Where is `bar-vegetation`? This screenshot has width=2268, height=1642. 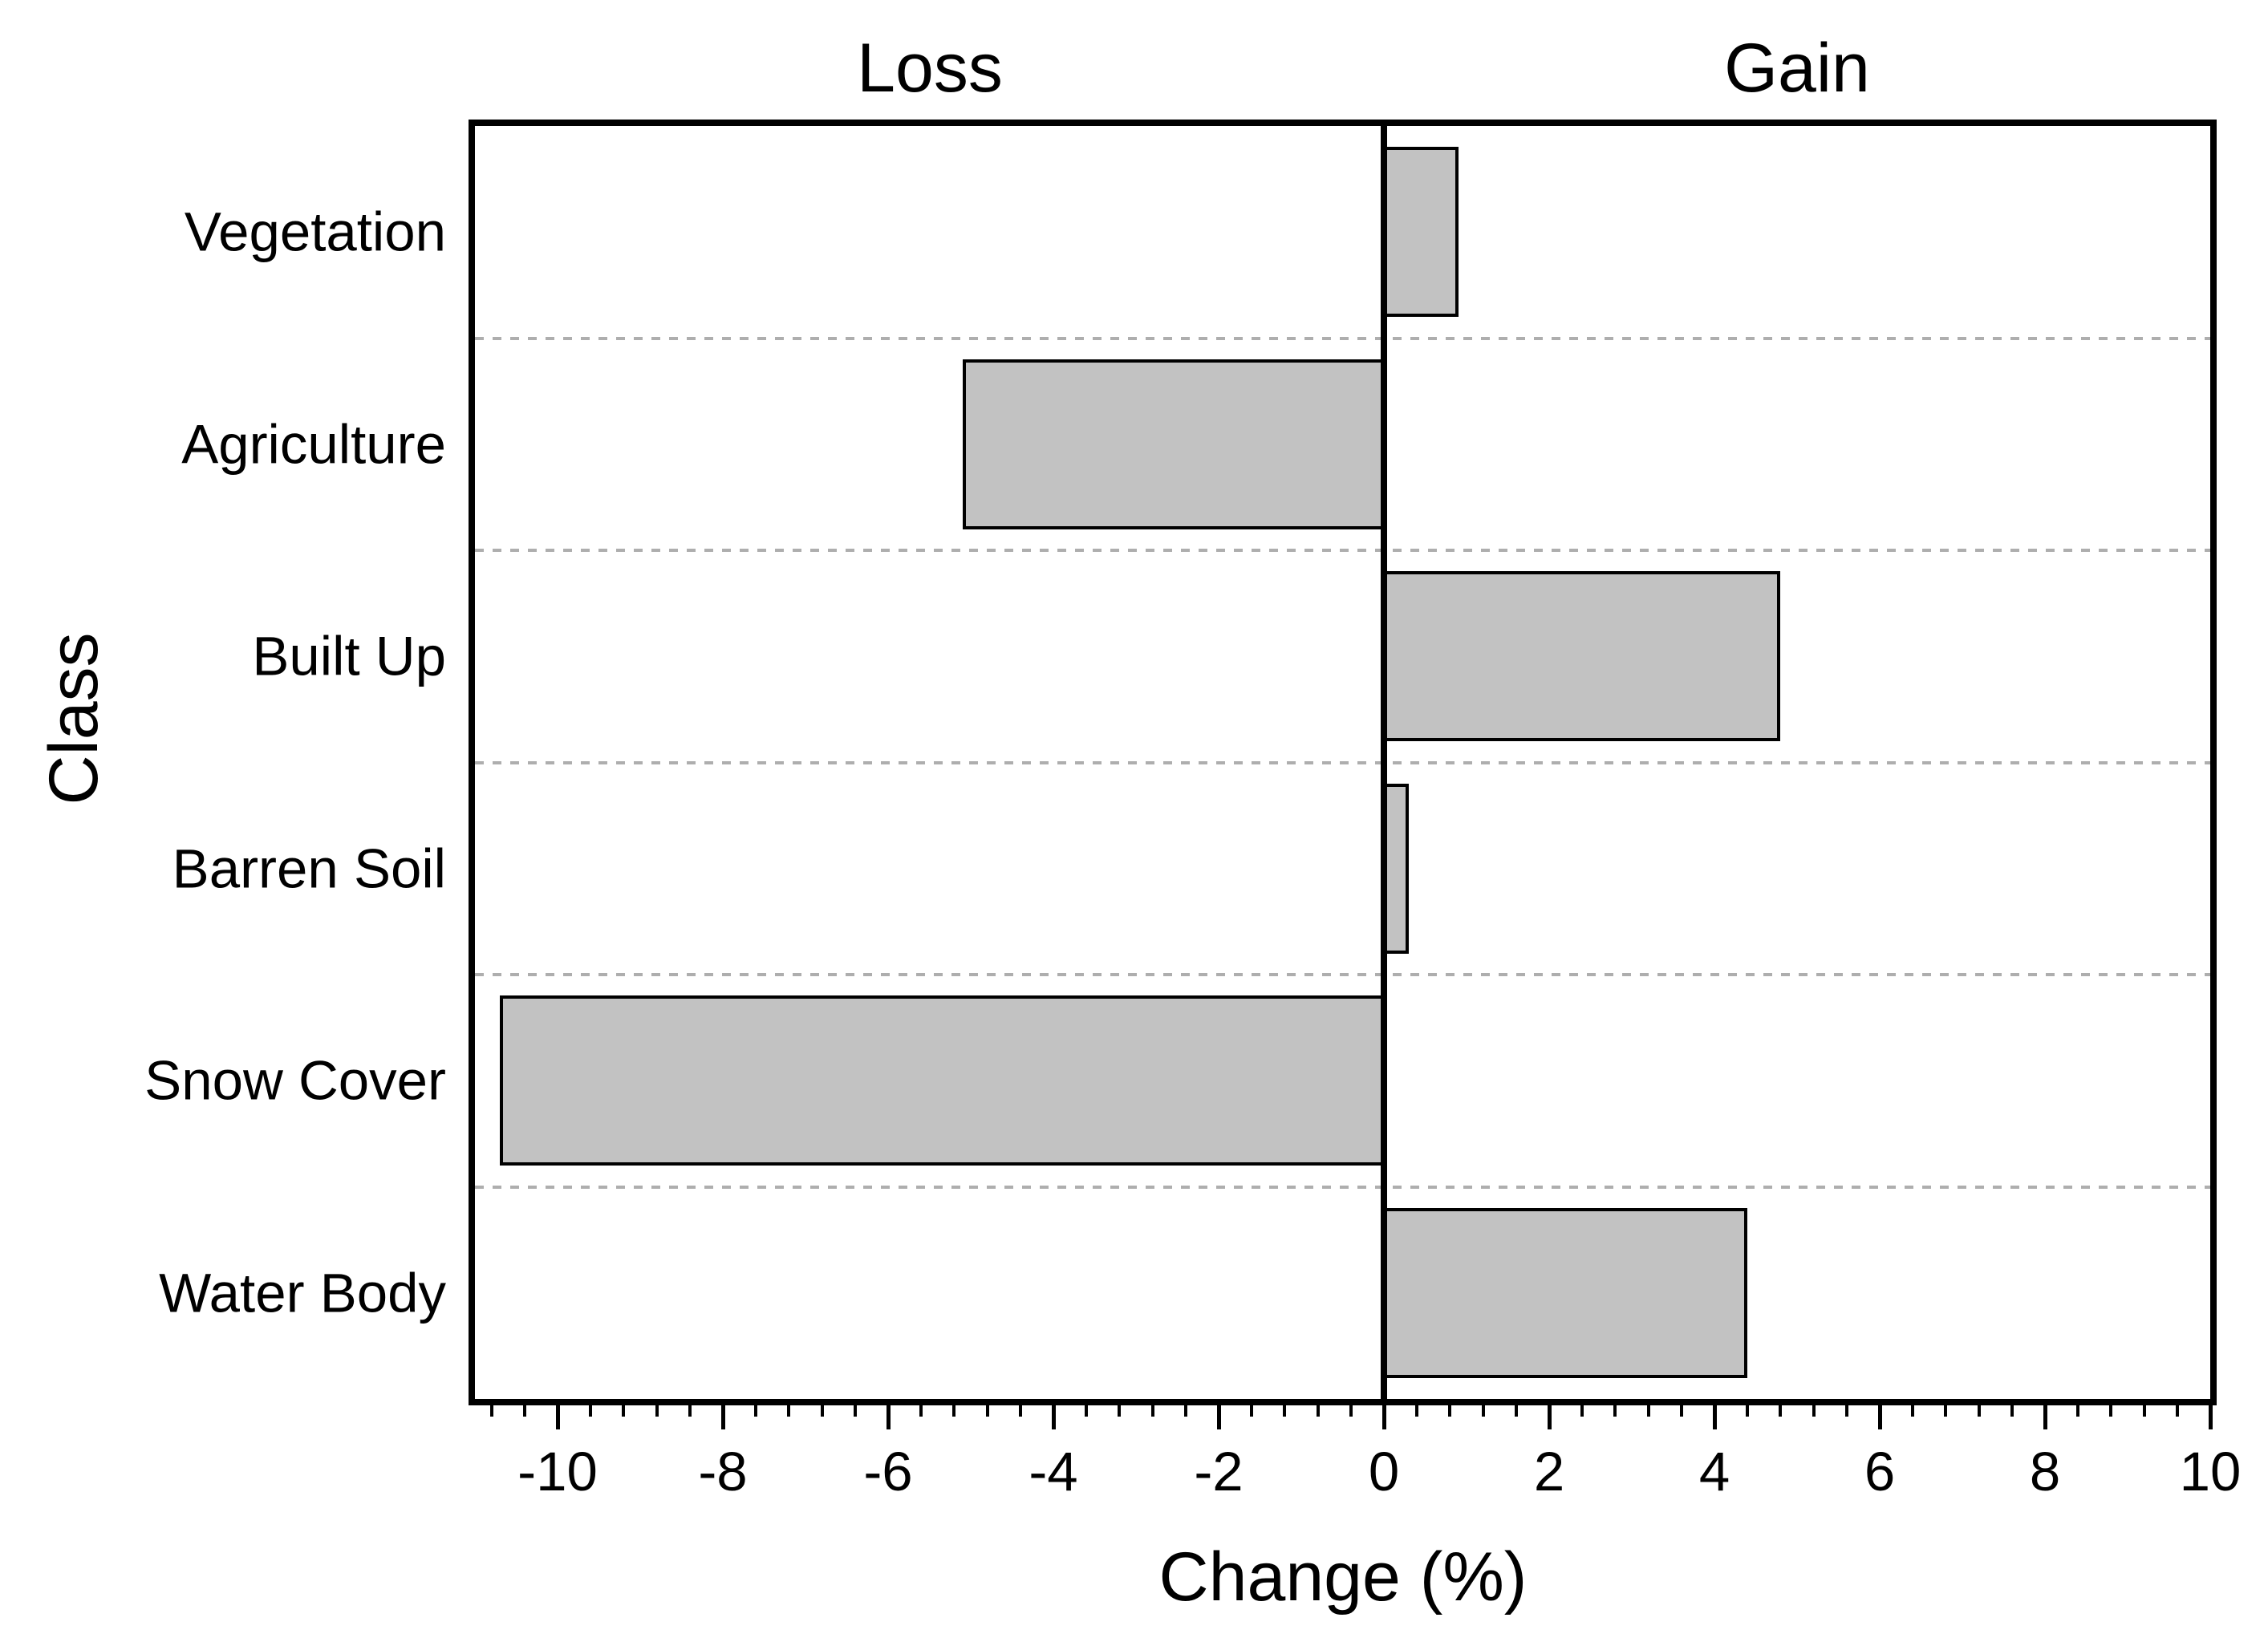
bar-vegetation is located at coordinates (1421, 232).